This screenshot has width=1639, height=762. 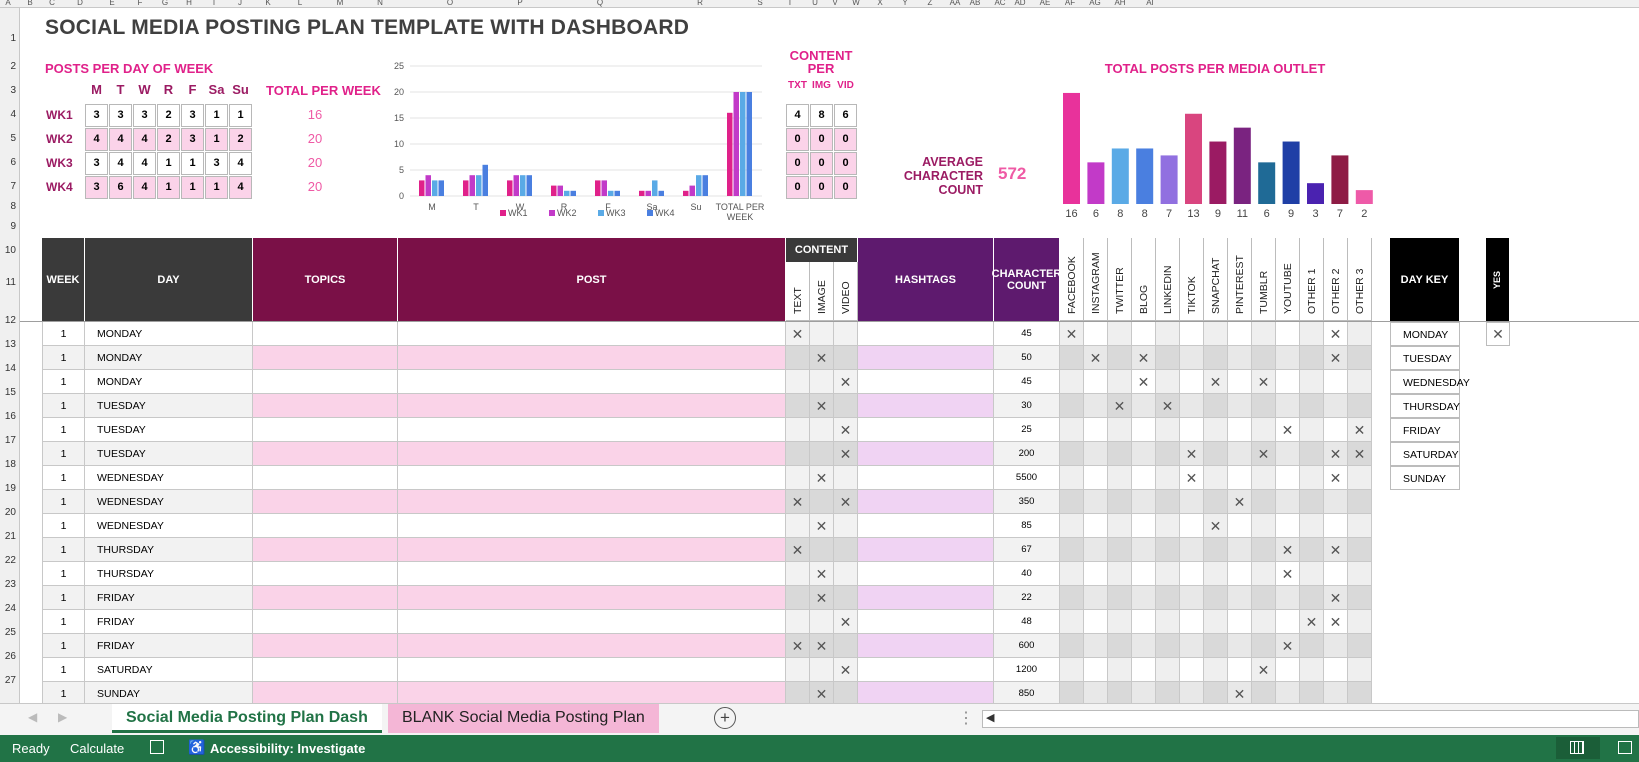 What do you see at coordinates (523, 718) in the screenshot?
I see `tab-blank-plan: BLANK Social Media Posting Plan` at bounding box center [523, 718].